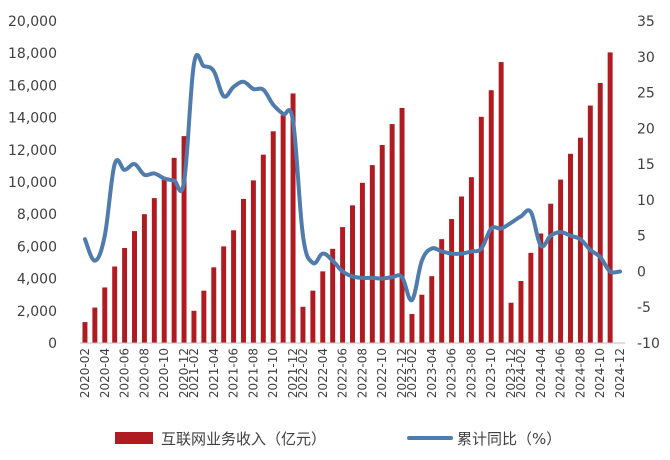 This screenshot has height=460, width=670. What do you see at coordinates (343, 373) in the screenshot?
I see `x-tick-label: 2022-06` at bounding box center [343, 373].